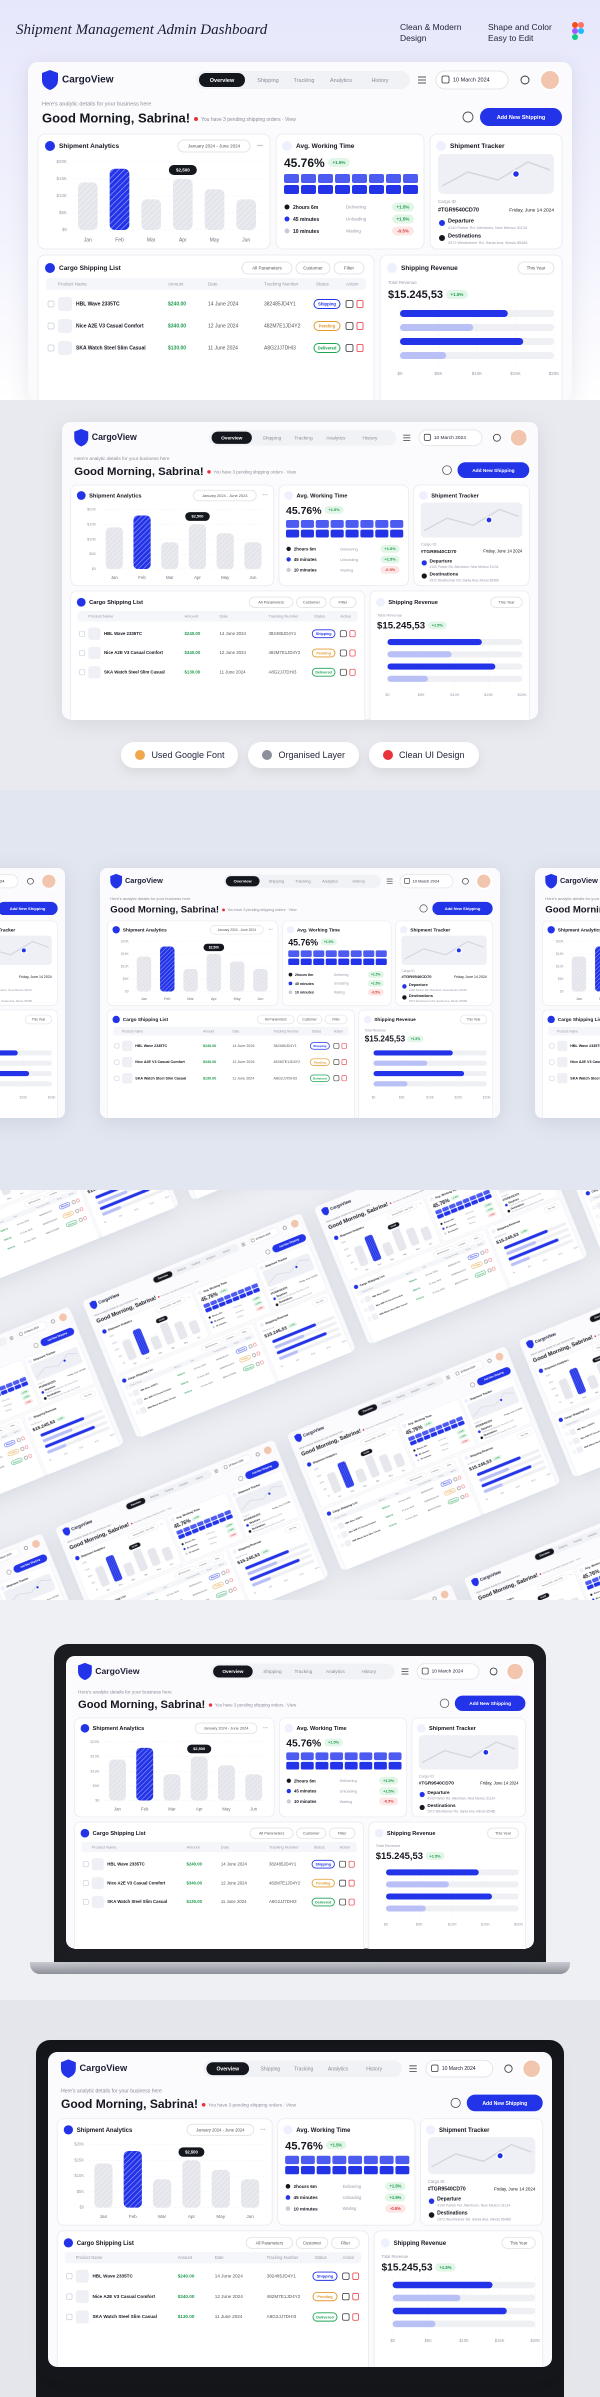 This screenshot has width=600, height=2397. Describe the element at coordinates (443, 1252) in the screenshot. I see `filter: All Parameters` at that location.